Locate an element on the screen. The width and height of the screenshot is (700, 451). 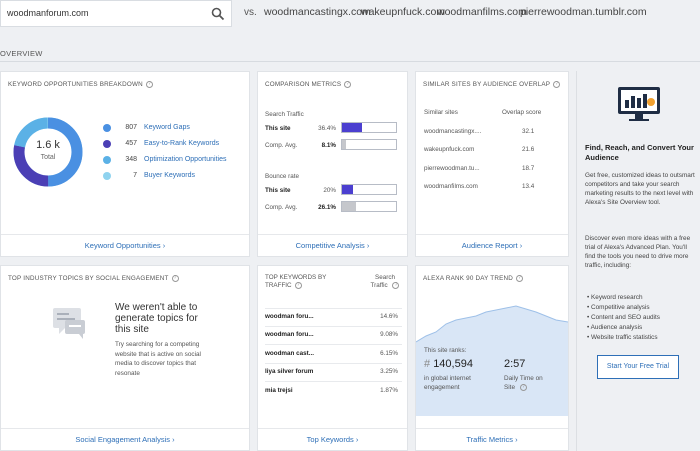
vs-label: vs. is located at coordinates (250, 12).